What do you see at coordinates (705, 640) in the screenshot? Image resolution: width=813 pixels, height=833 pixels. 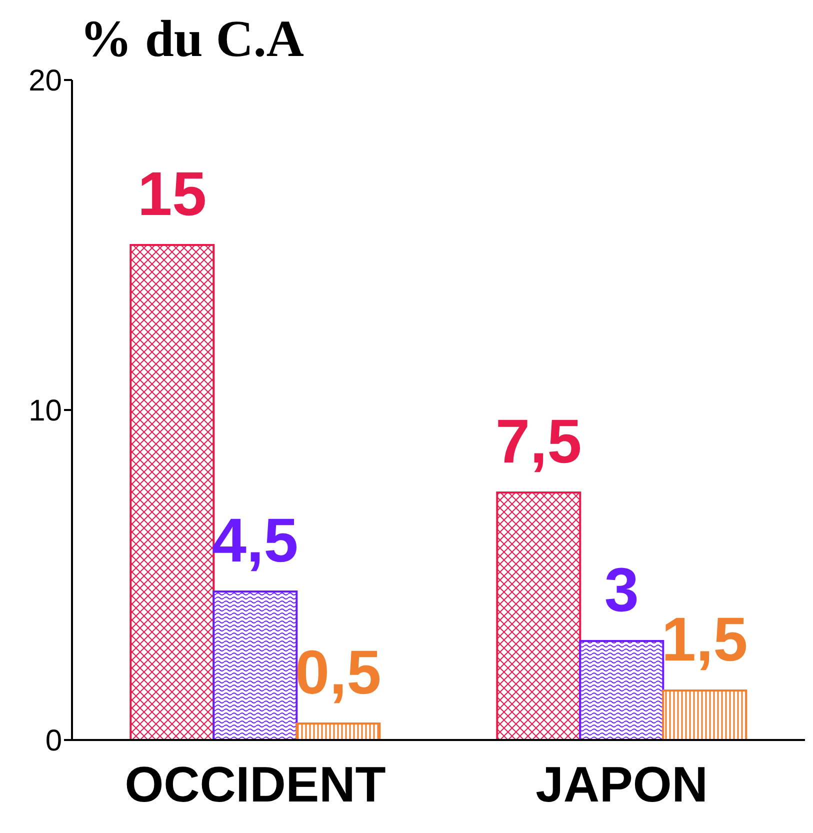 I see `data-label: 1,5` at bounding box center [705, 640].